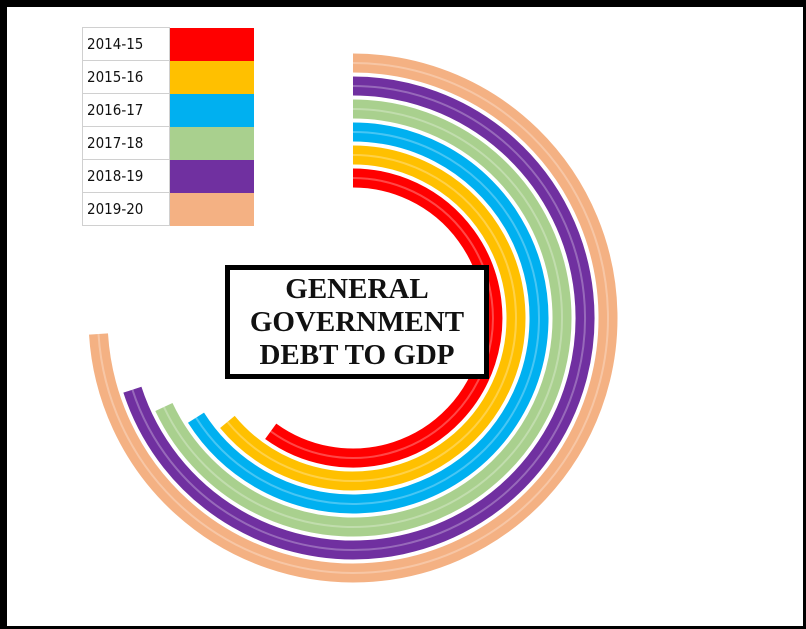 This screenshot has height=629, width=806. What do you see at coordinates (126, 176) in the screenshot?
I see `legend-label: 2018-19` at bounding box center [126, 176].